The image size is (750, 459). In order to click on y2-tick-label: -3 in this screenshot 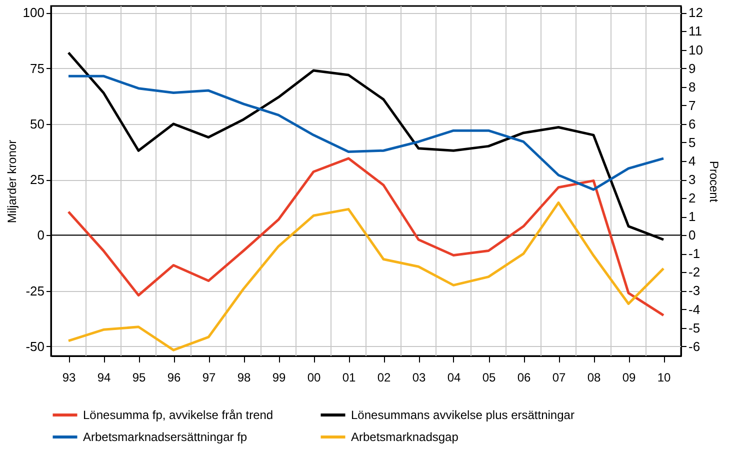, I will do `click(694, 290)`.